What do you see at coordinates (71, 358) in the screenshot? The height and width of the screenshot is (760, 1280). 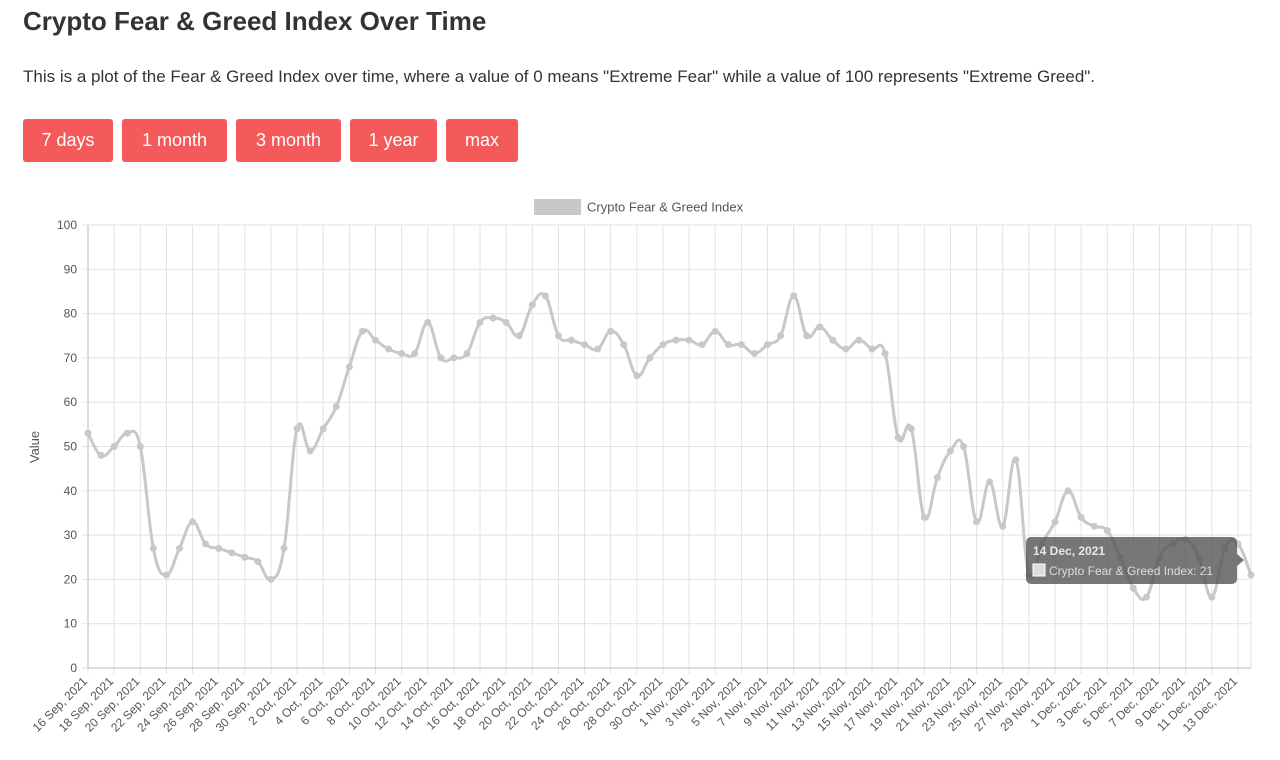 I see `y-tick-label: 70` at bounding box center [71, 358].